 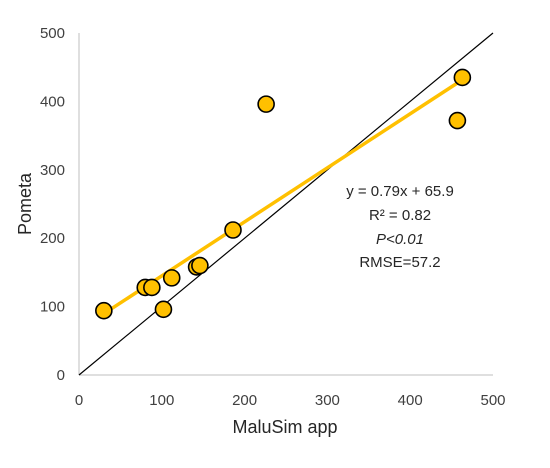 I want to click on annotation-equation: y = 0.79x + 65.9, so click(x=400, y=191).